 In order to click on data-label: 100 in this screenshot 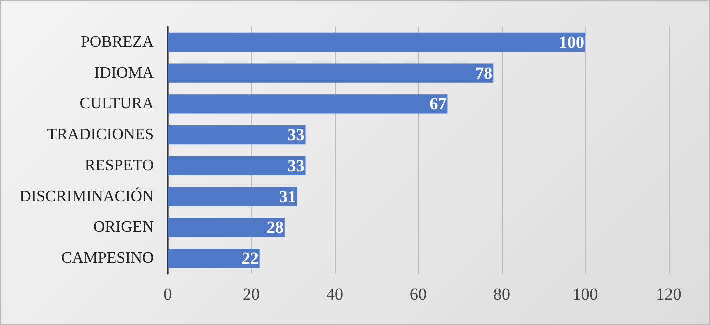, I will do `click(571, 42)`.